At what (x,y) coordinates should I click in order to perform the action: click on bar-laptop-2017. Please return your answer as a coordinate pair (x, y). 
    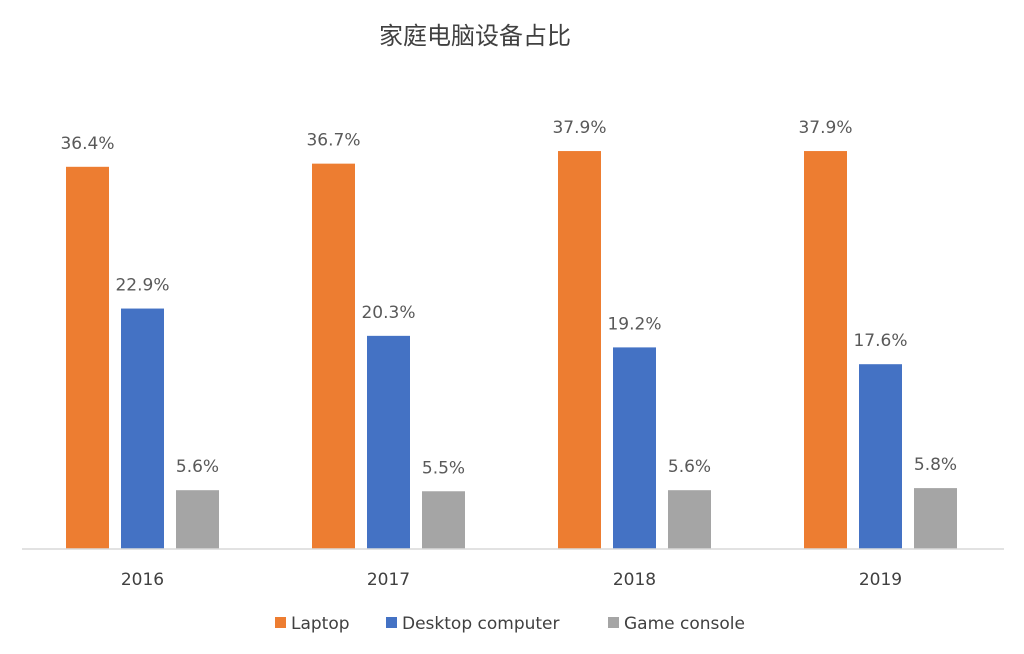
    Looking at the image, I should click on (333, 356).